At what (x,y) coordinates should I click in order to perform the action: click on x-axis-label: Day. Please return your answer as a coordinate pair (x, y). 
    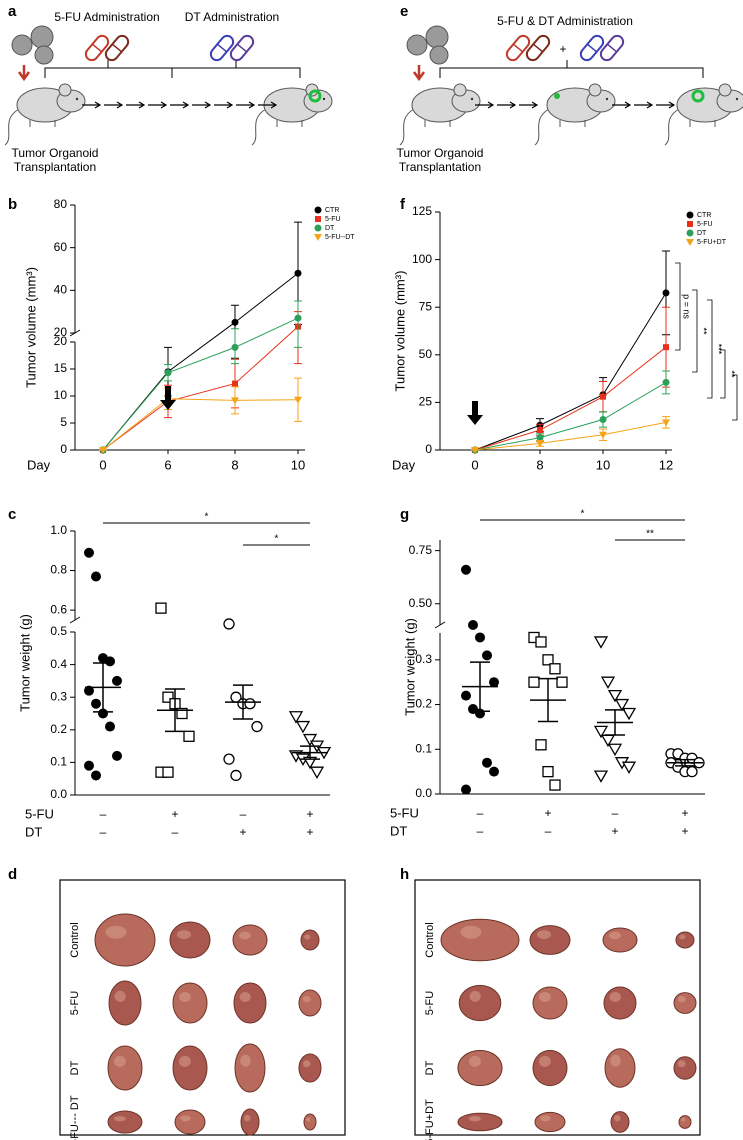
    Looking at the image, I should click on (39, 464).